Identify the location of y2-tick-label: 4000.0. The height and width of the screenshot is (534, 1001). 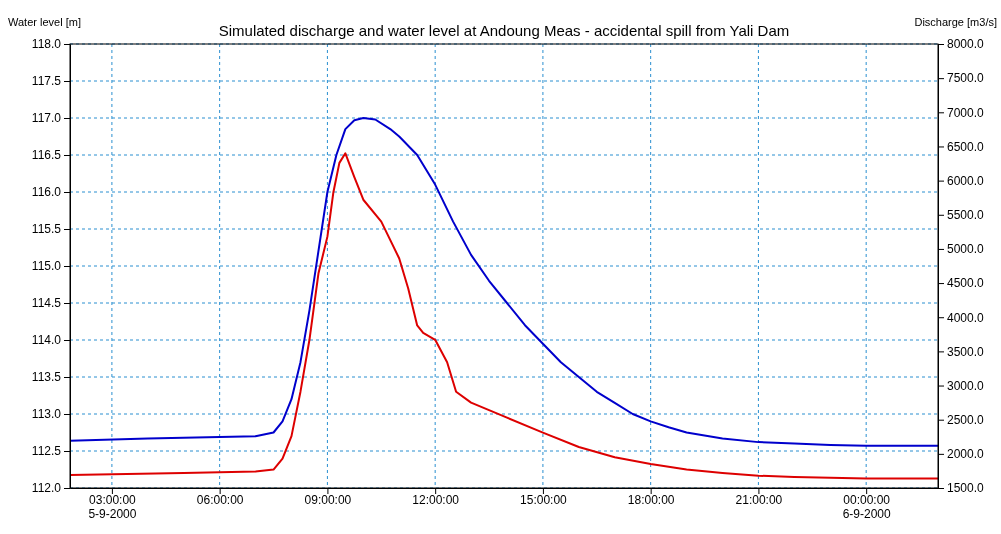
(966, 317).